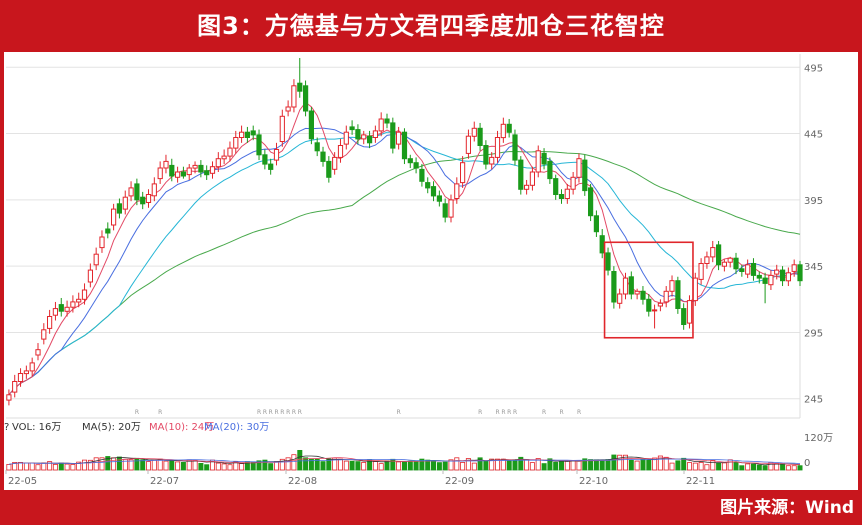 The image size is (862, 525). What do you see at coordinates (818, 438) in the screenshot?
I see `volume-tick-label: 120万` at bounding box center [818, 438].